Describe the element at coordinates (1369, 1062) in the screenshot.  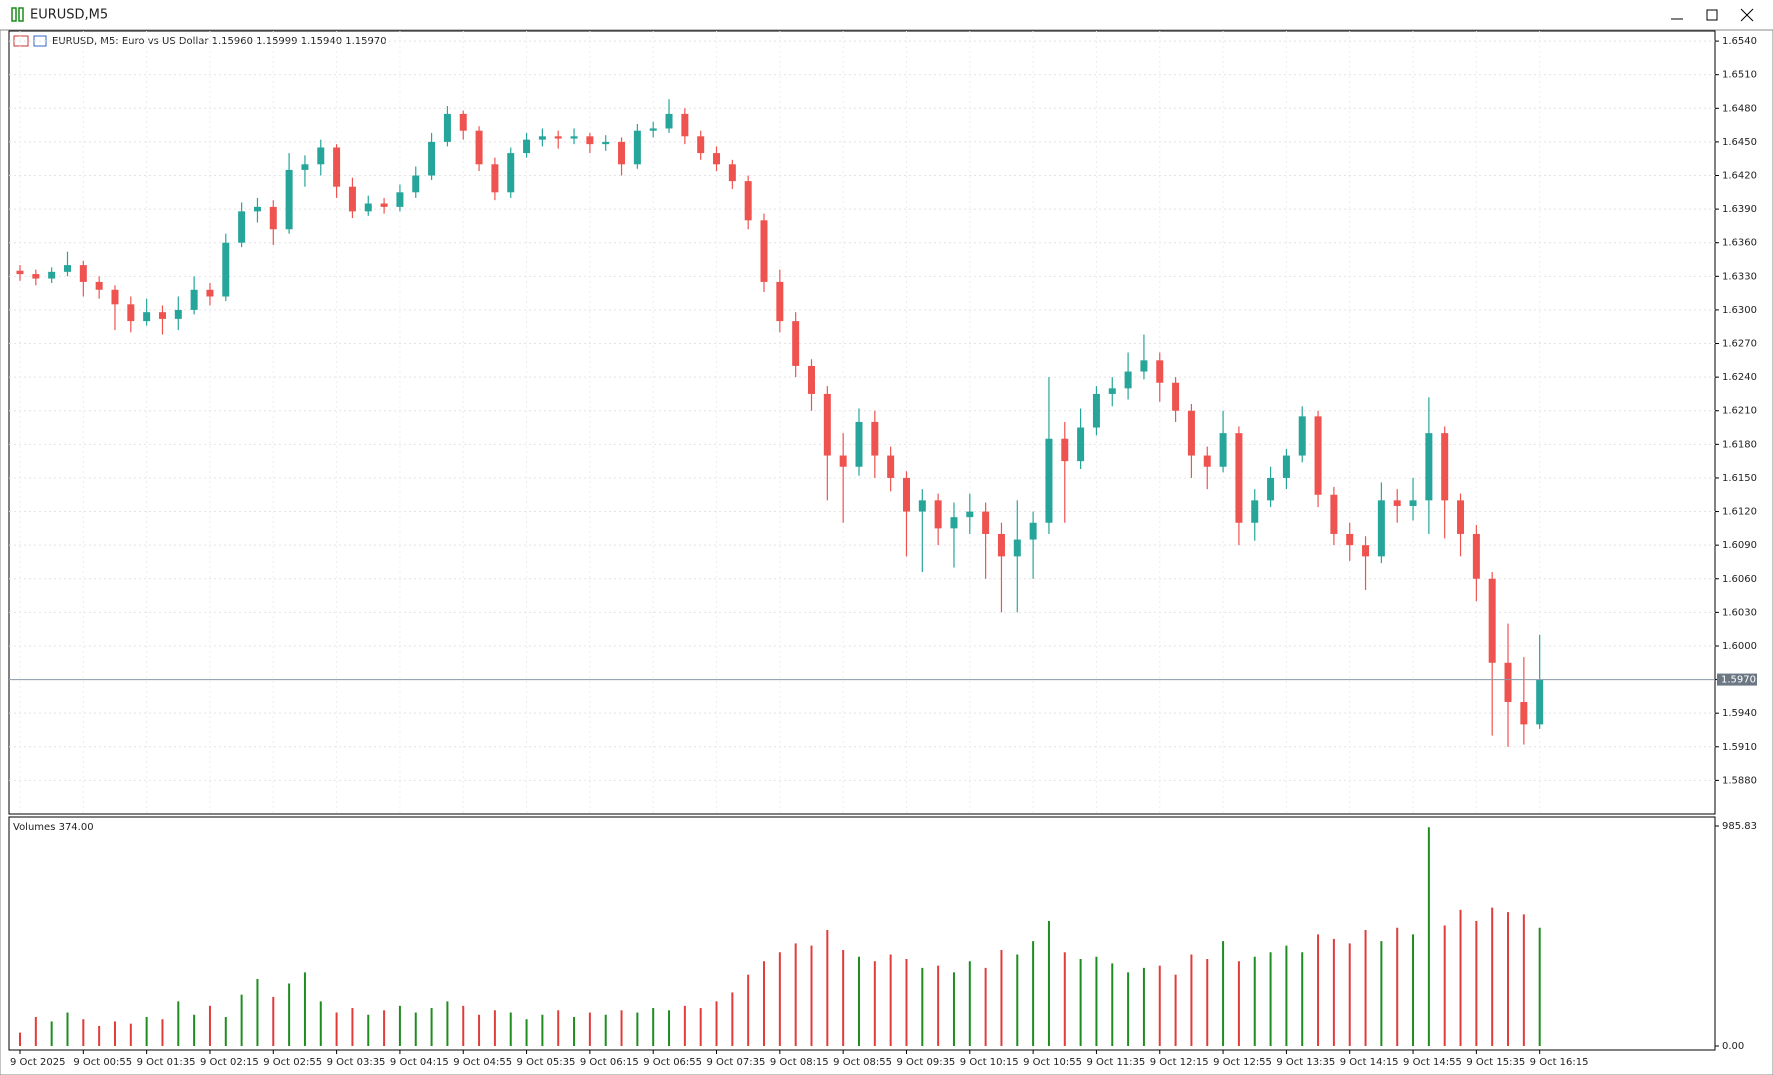
I see `x-tick-label: 9 Oct 14:15` at that location.